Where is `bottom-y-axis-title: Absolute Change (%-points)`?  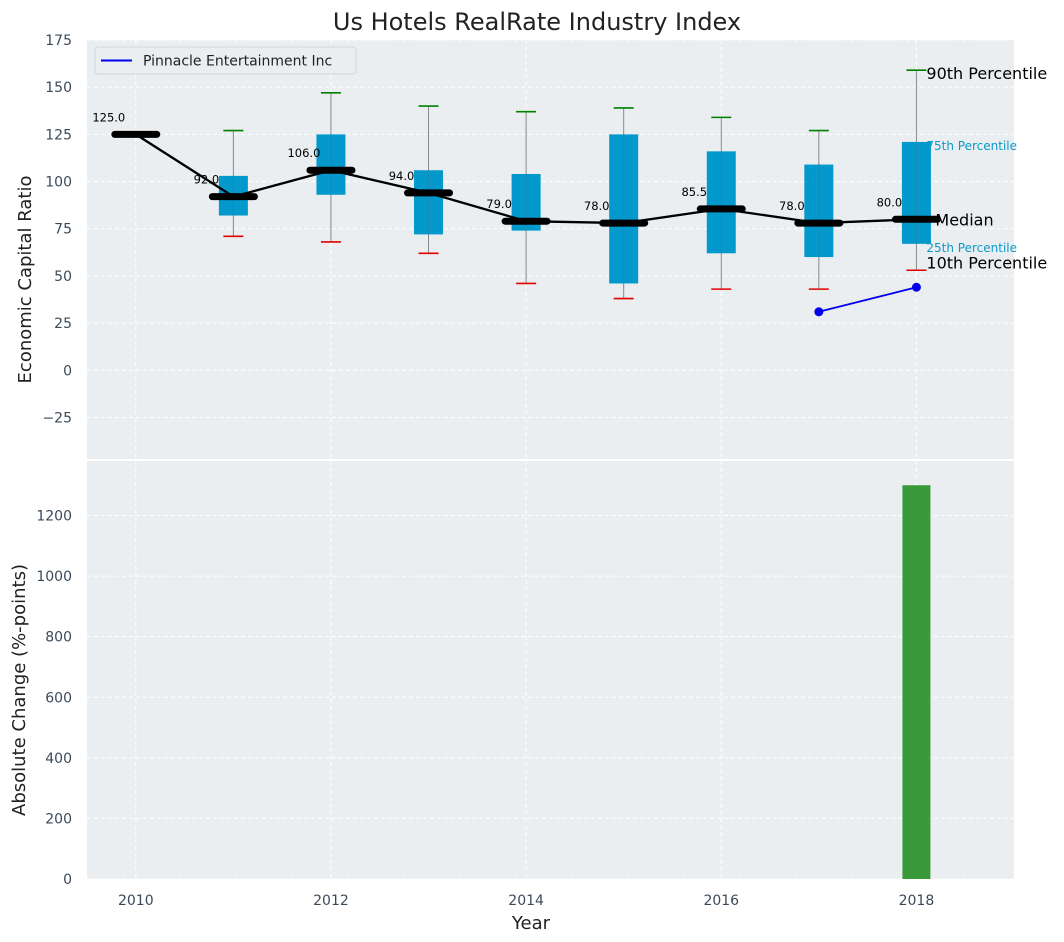
bottom-y-axis-title: Absolute Change (%-points) is located at coordinates (19, 690).